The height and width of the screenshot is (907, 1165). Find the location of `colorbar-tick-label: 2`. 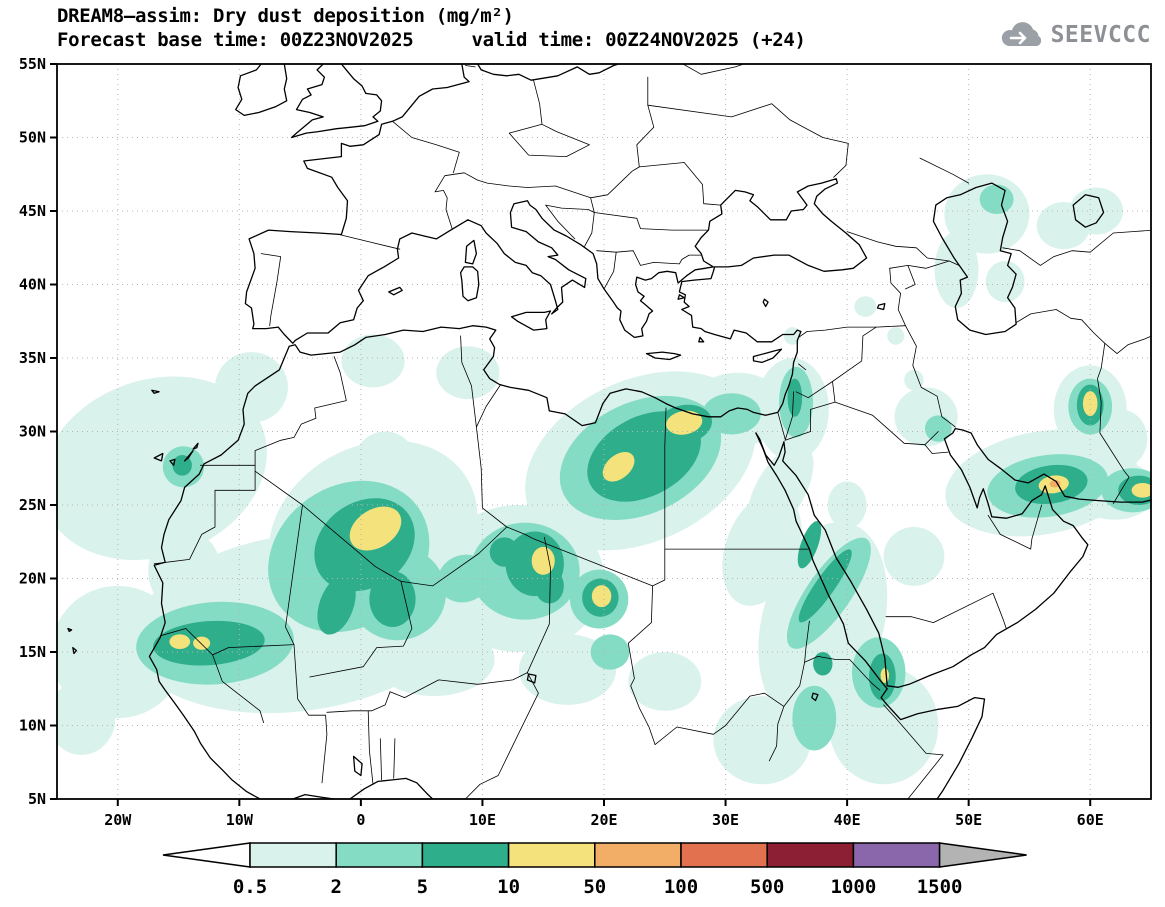

colorbar-tick-label: 2 is located at coordinates (335, 887).